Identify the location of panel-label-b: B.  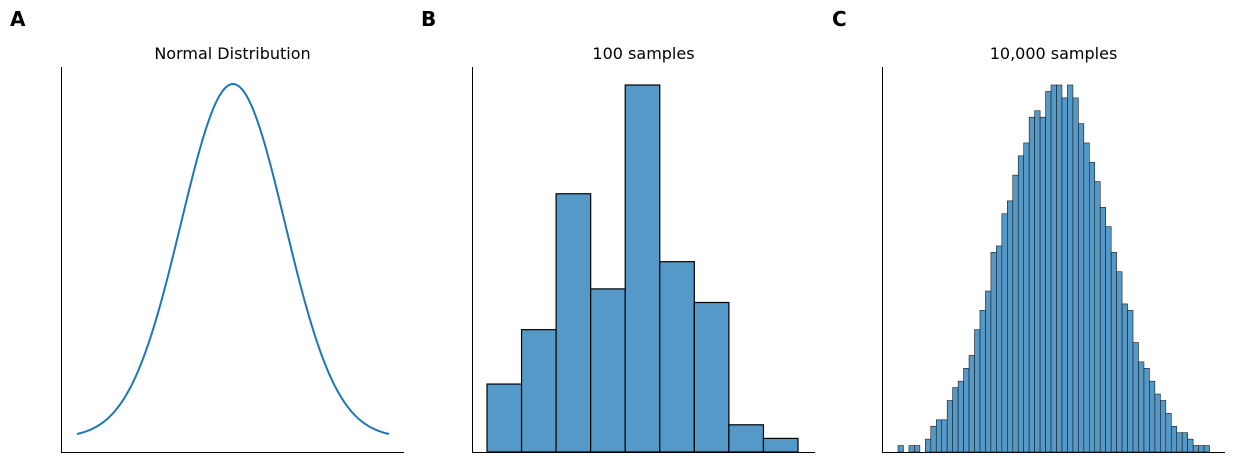
(429, 19).